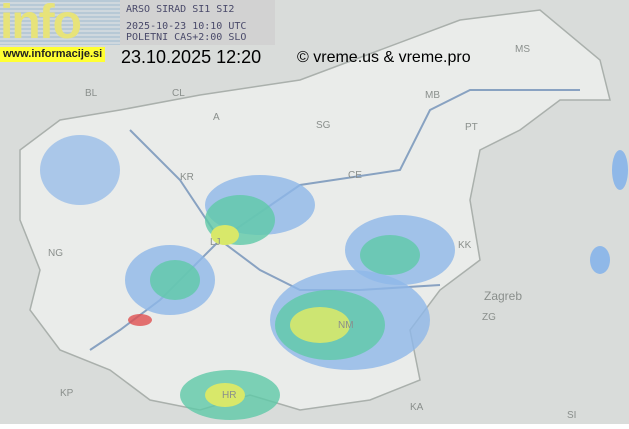 This screenshot has width=629, height=429. I want to click on timezone-note: POLETNI CAS+2:00 SLO, so click(186, 37).